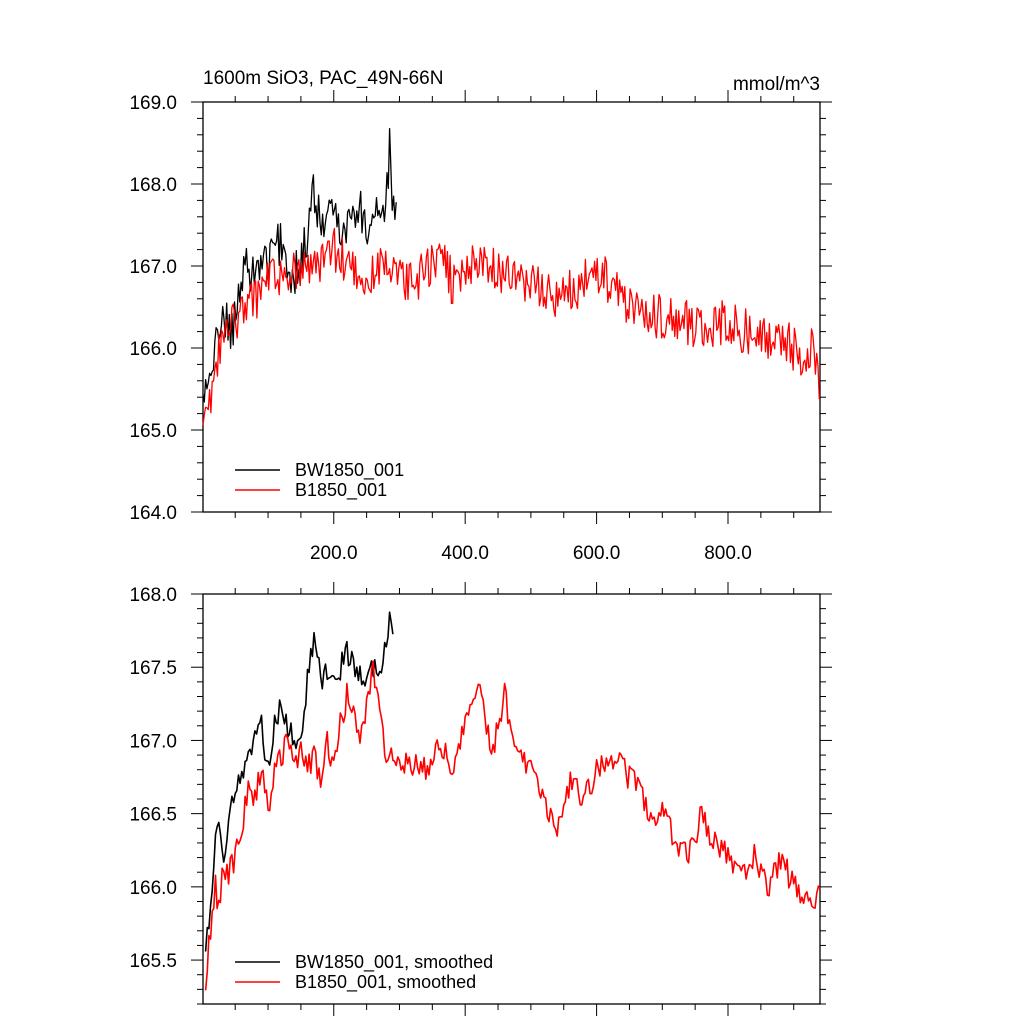 This screenshot has height=1024, width=1024. I want to click on y-tick-label: 169.0, so click(153, 103).